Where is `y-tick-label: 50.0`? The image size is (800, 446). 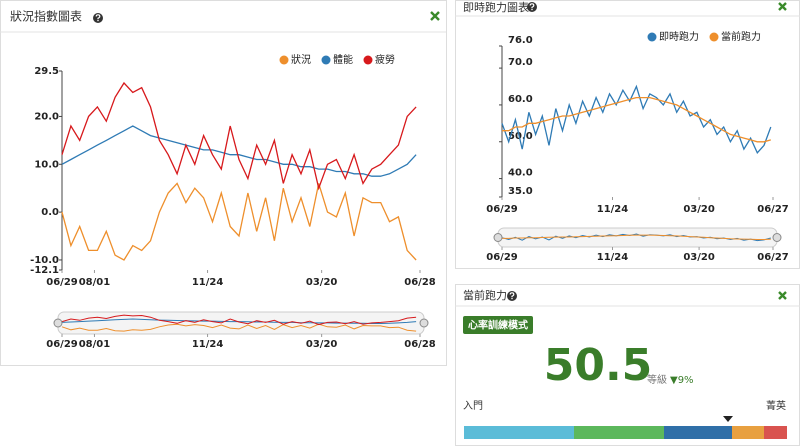 y-tick-label: 50.0 is located at coordinates (520, 136).